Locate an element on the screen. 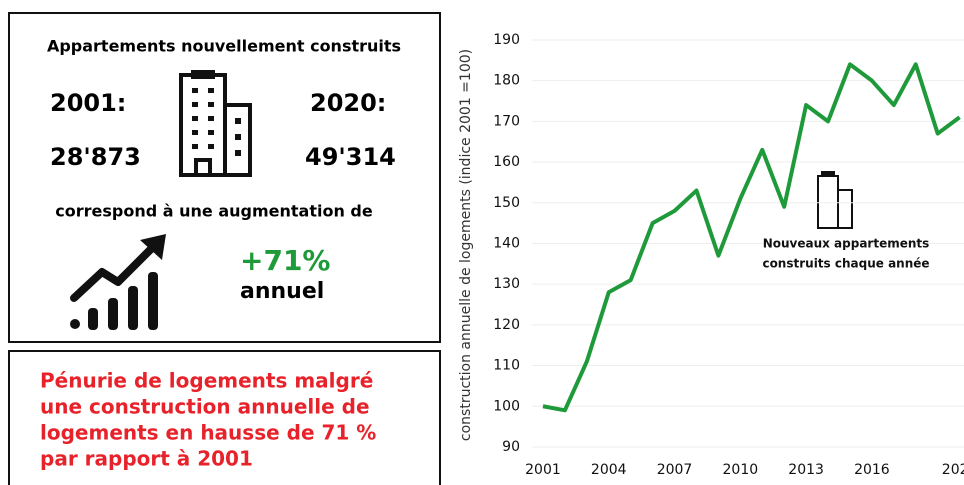 This screenshot has width=964, height=485. x-tick-label: 2001 is located at coordinates (543, 470).